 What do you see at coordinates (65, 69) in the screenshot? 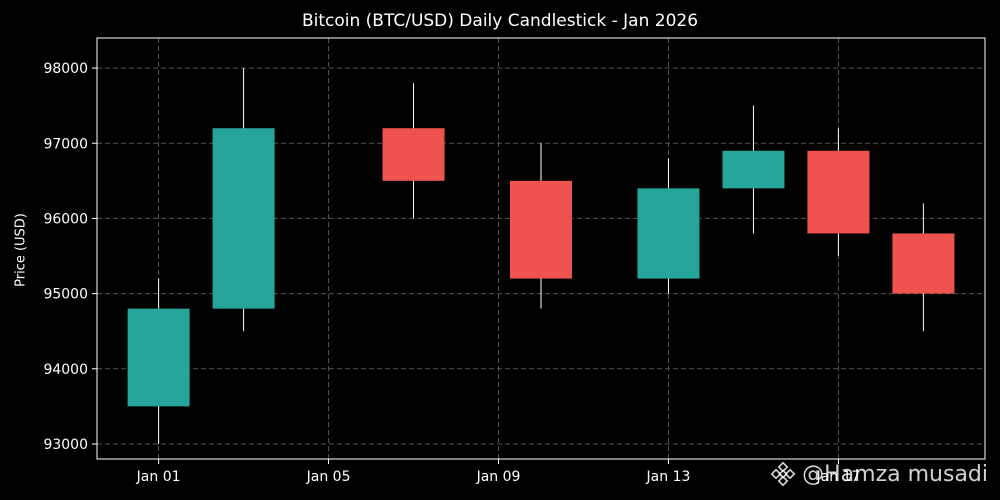
I see `y-tick-label: 98000` at bounding box center [65, 69].